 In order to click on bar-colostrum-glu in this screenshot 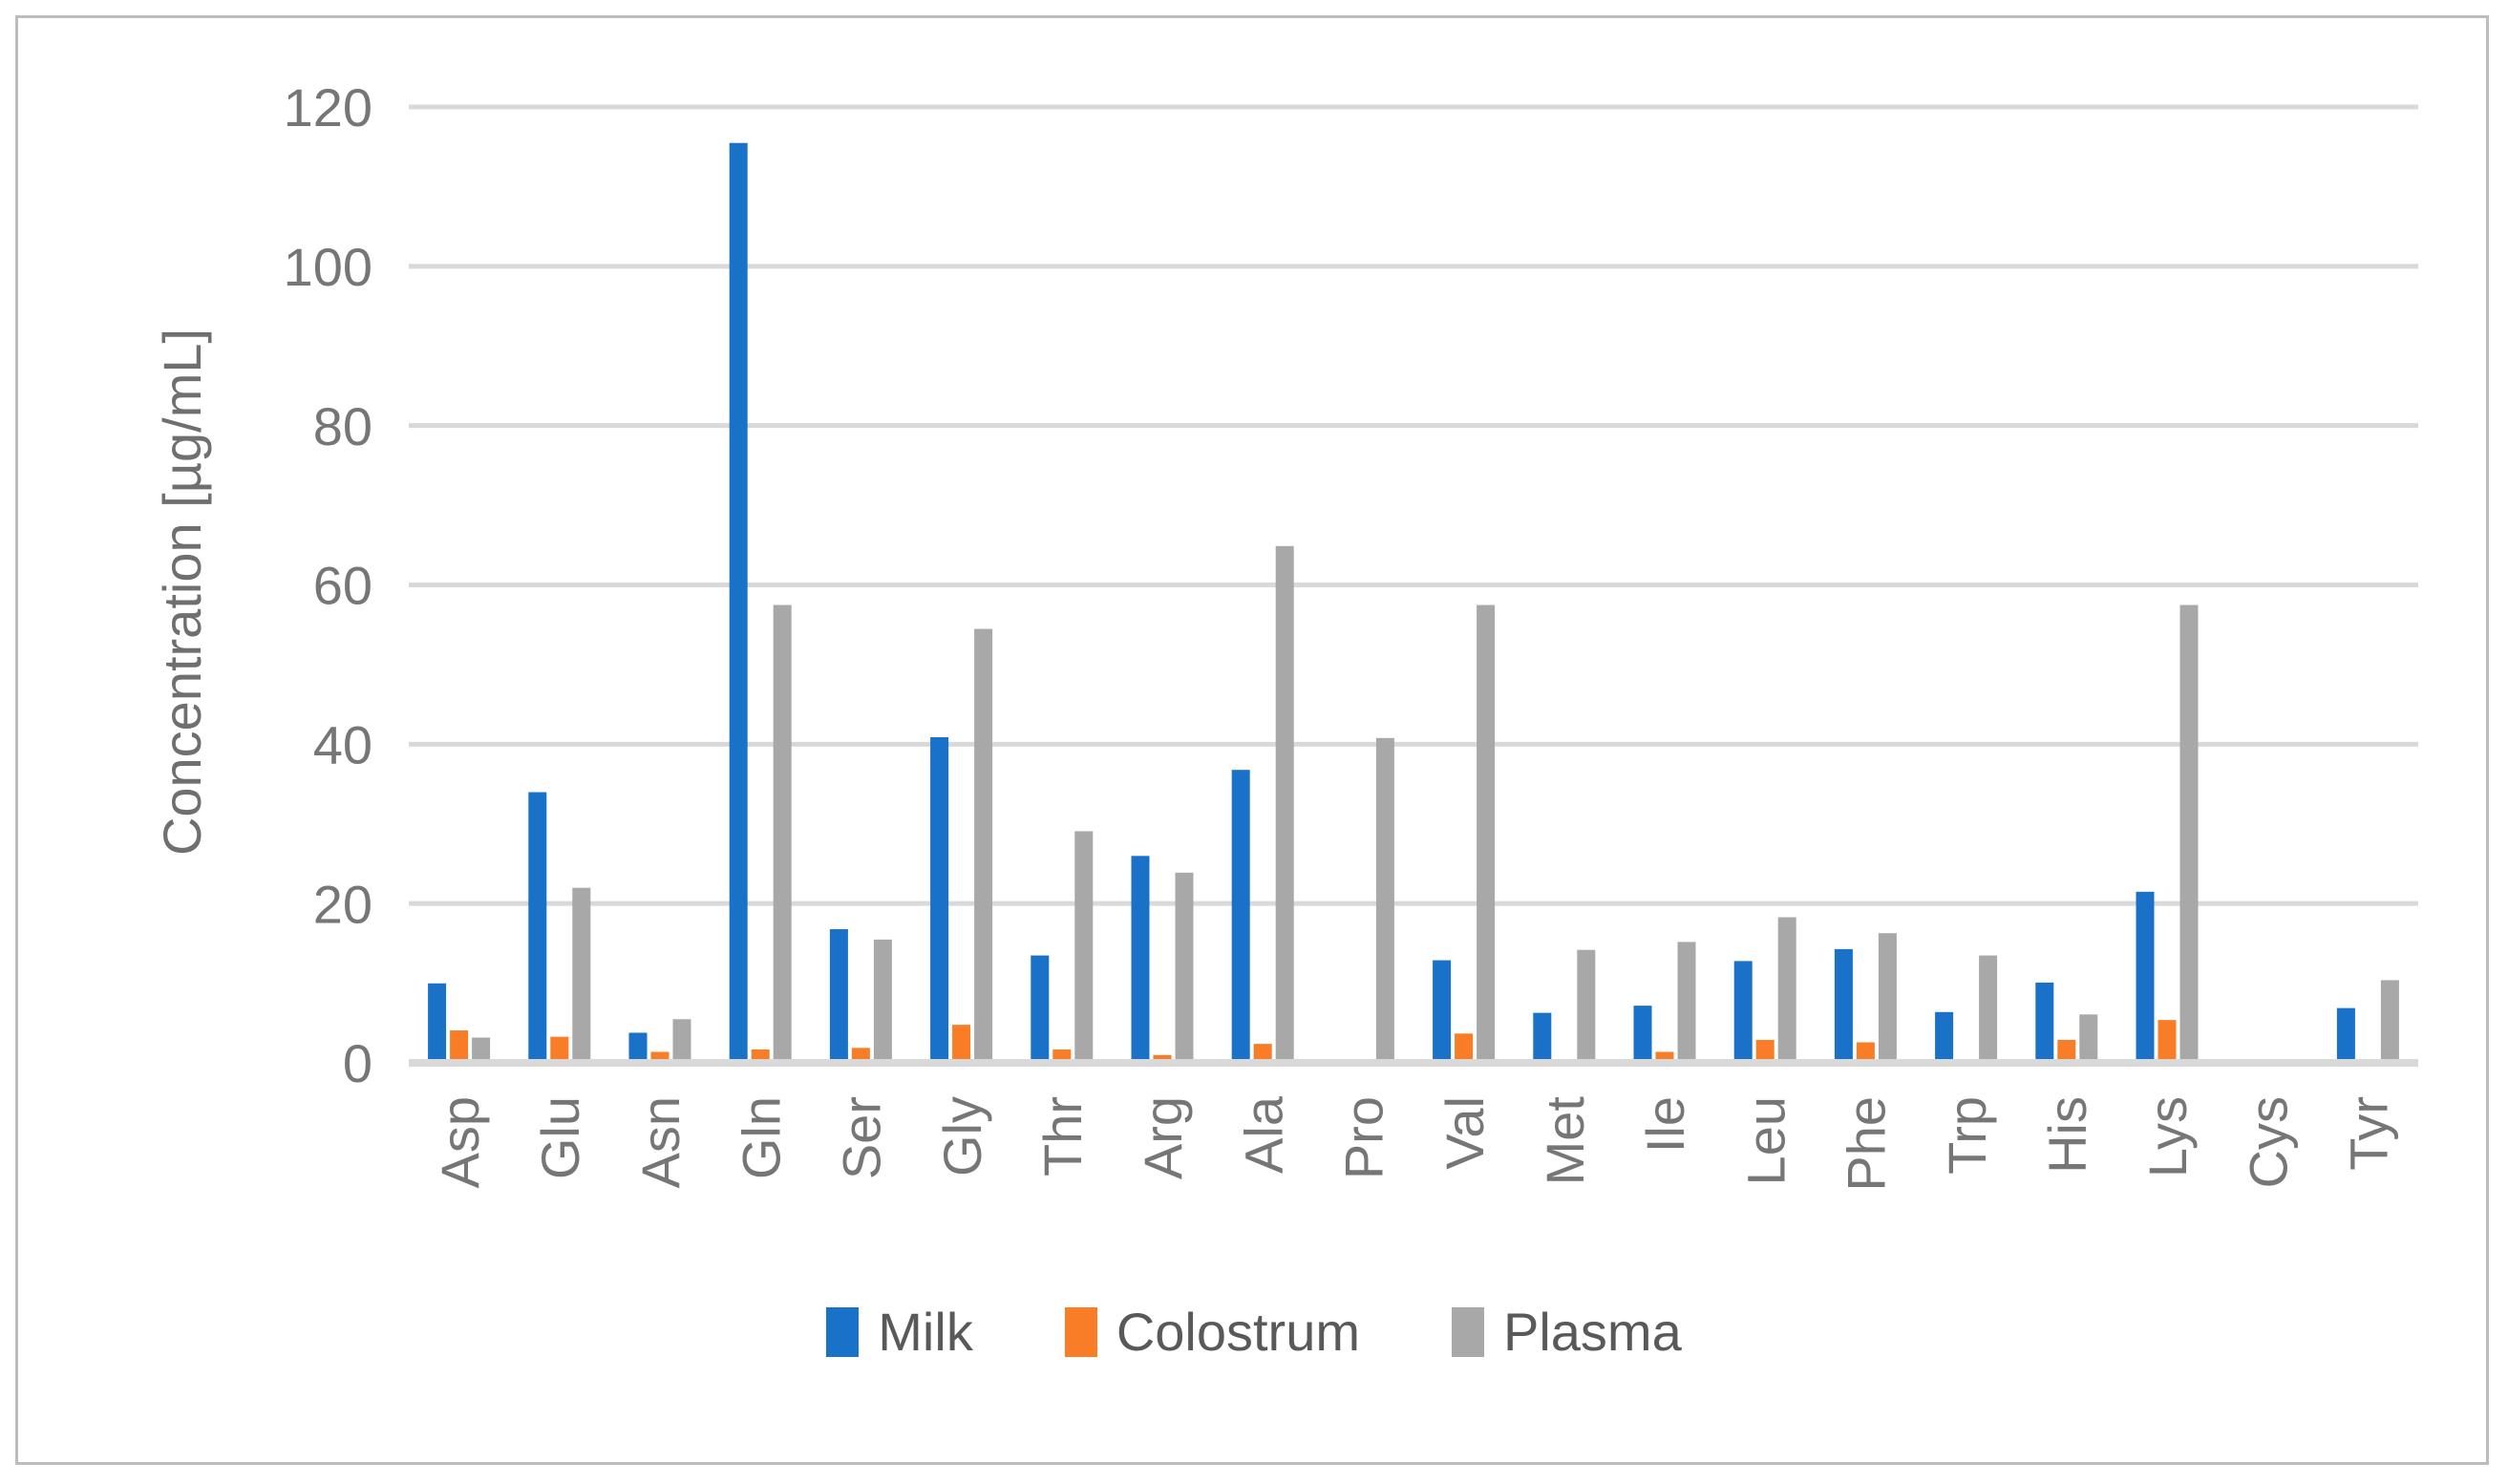, I will do `click(559, 1048)`.